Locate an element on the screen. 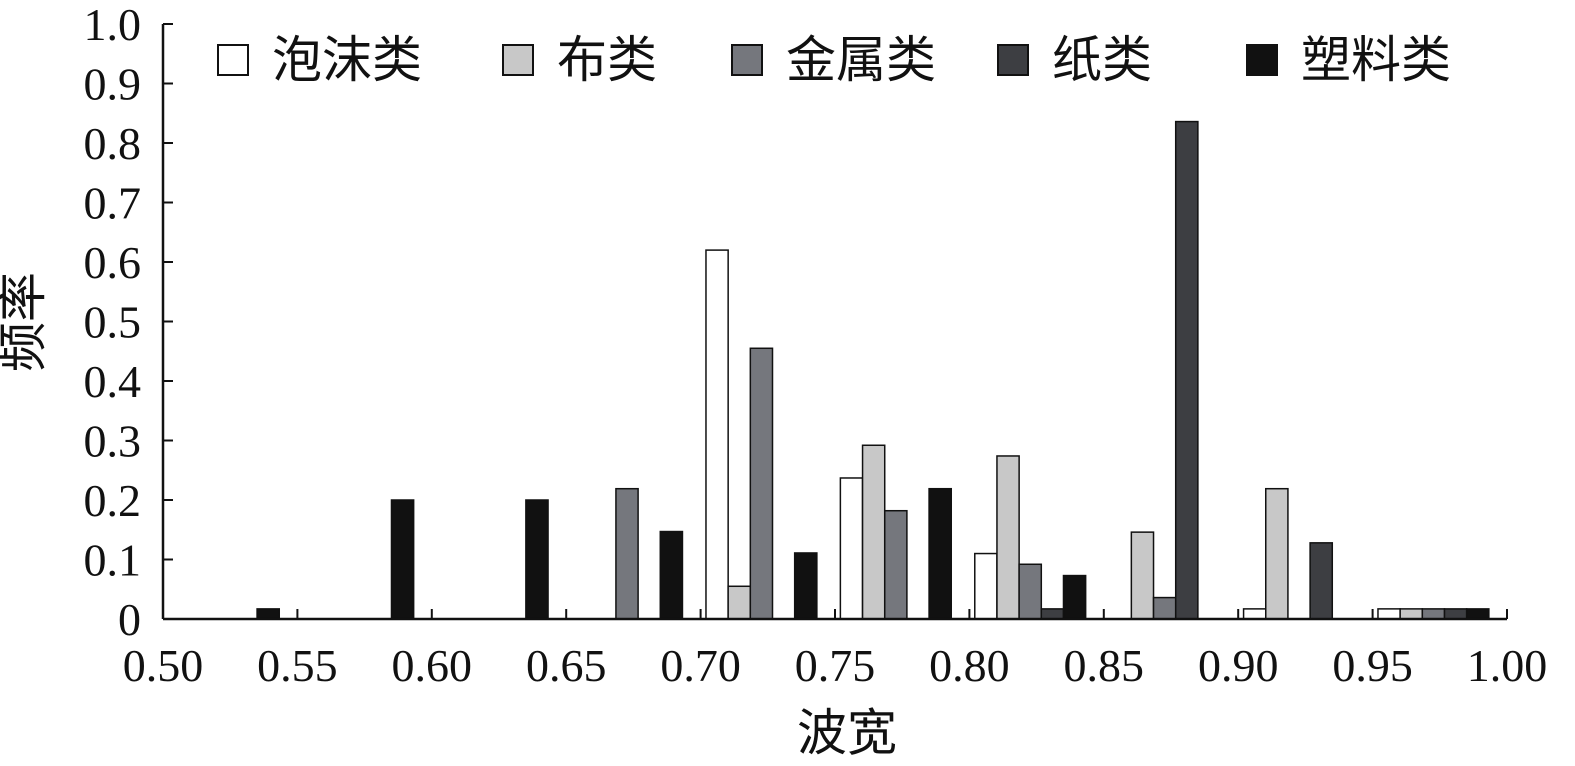  x-tick-label: 0.55 is located at coordinates (297, 665).